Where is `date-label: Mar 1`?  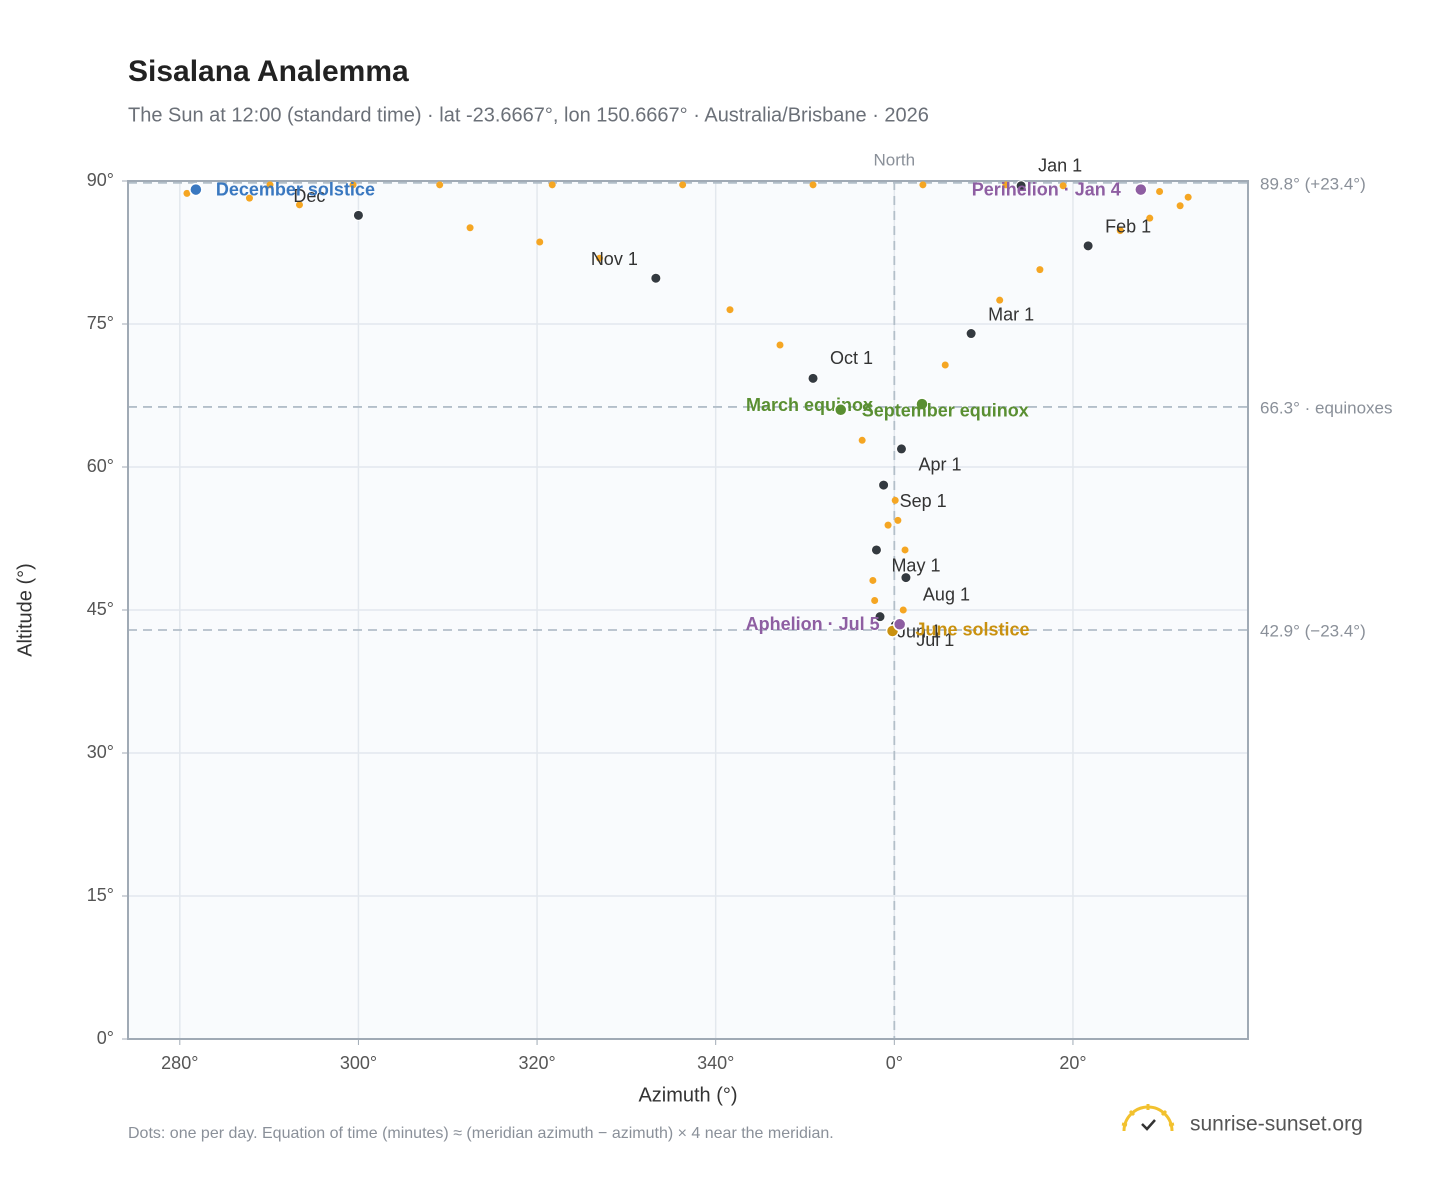 date-label: Mar 1 is located at coordinates (1011, 314).